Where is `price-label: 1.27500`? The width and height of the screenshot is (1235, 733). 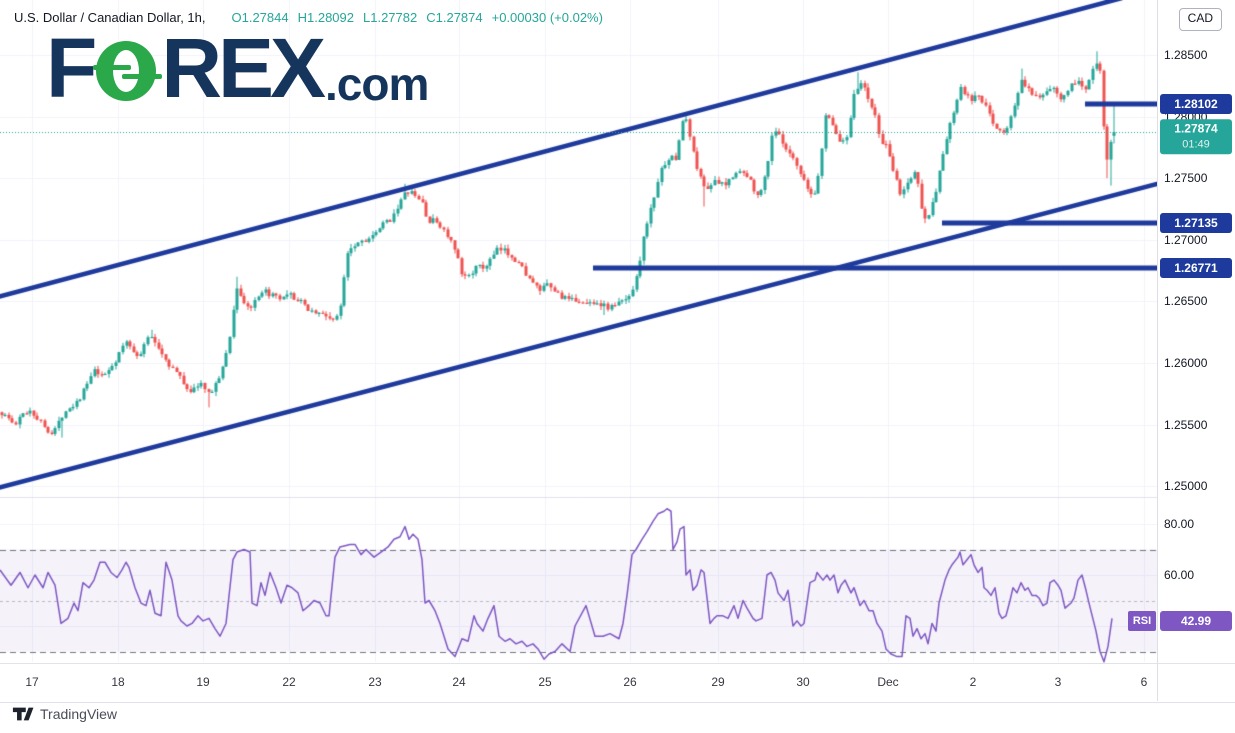
price-label: 1.27500 is located at coordinates (1186, 178).